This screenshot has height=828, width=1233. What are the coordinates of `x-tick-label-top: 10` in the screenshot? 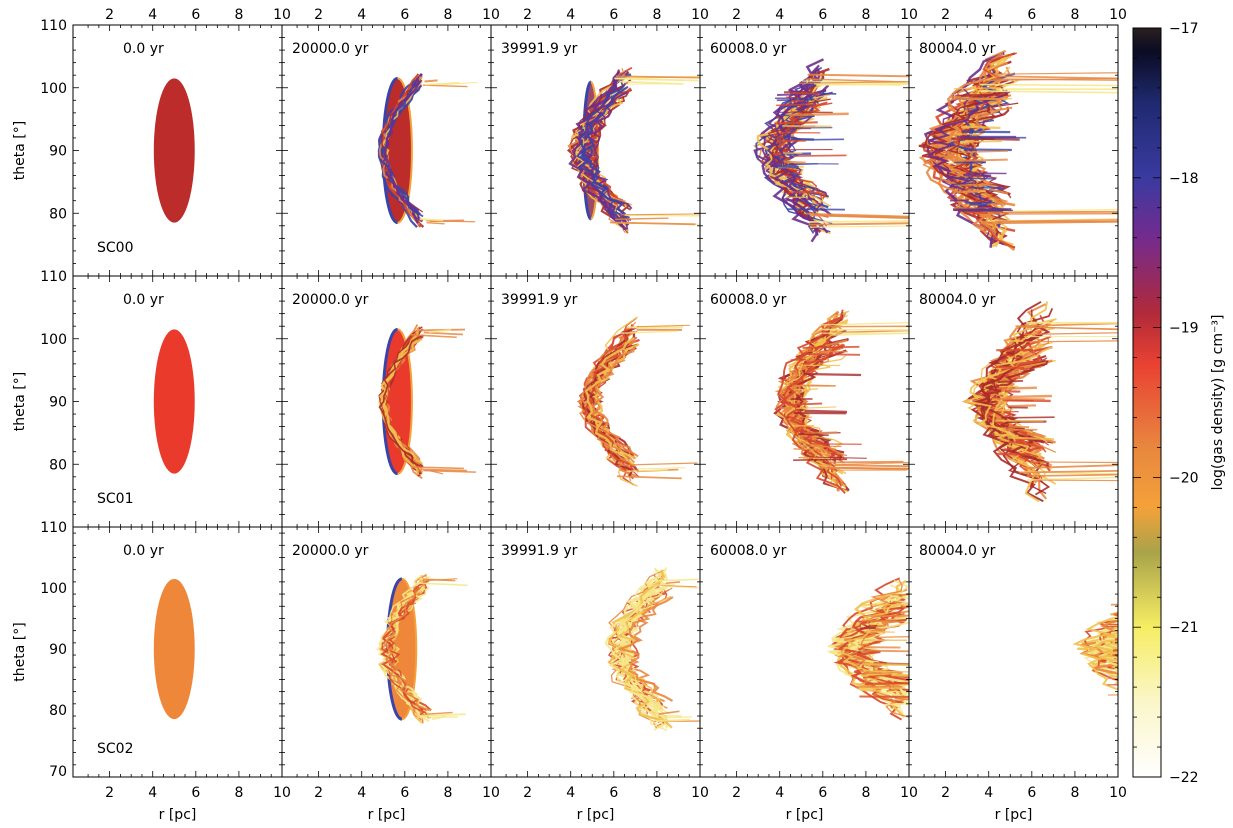 It's located at (909, 15).